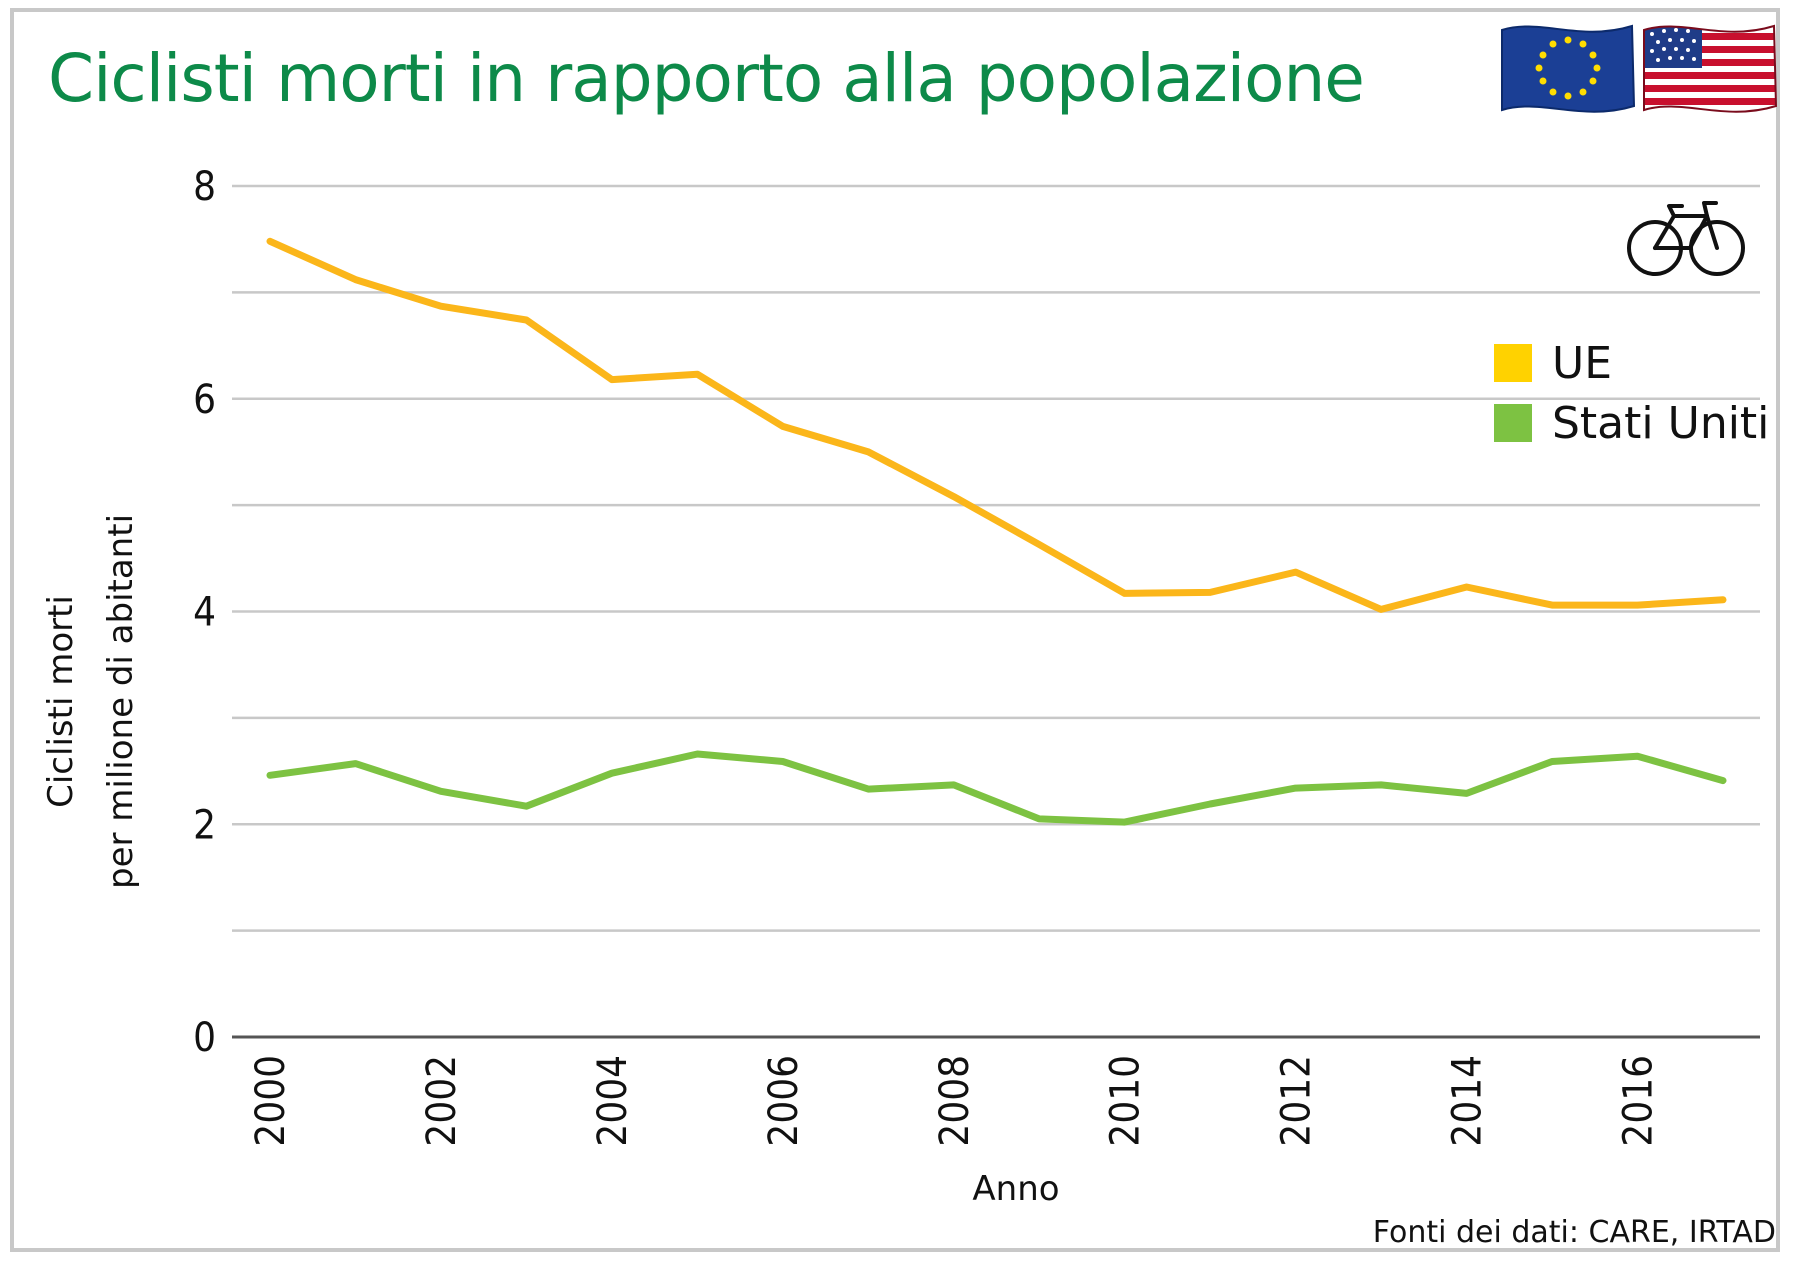 This screenshot has width=1796, height=1264. Describe the element at coordinates (1582, 363) in the screenshot. I see `legend-label: UE` at that location.